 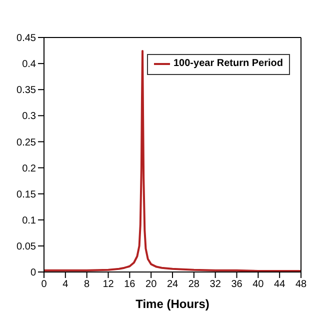 I want to click on legend-label: 100-year Return Period, so click(x=228, y=63).